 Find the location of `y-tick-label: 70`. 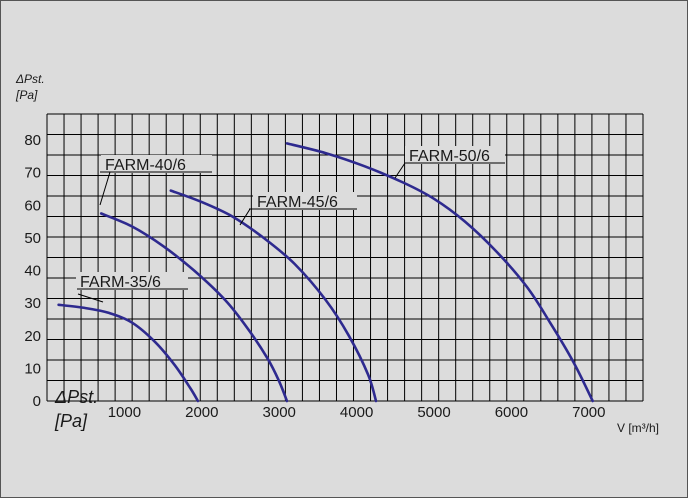

y-tick-label: 70 is located at coordinates (32, 173).